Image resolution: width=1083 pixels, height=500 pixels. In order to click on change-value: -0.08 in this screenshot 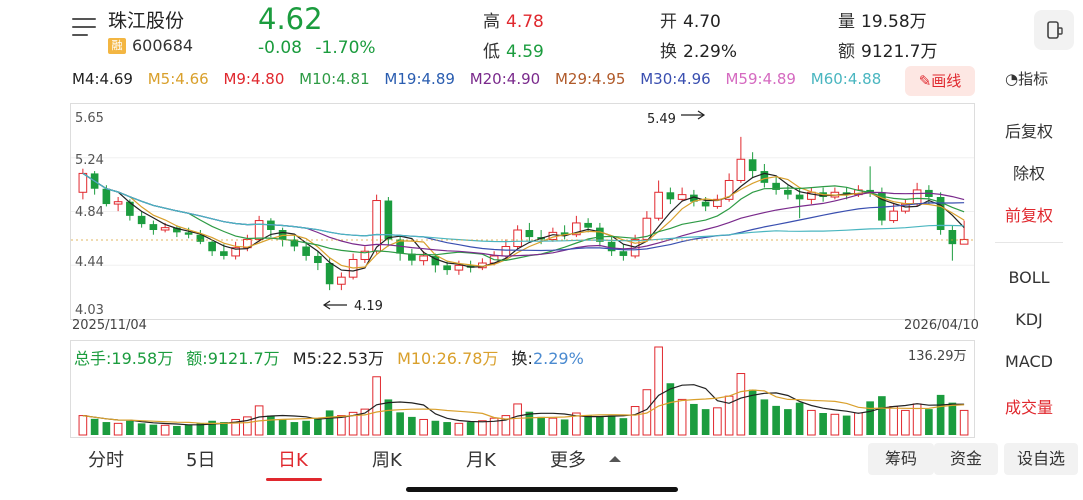, I will do `click(280, 48)`.